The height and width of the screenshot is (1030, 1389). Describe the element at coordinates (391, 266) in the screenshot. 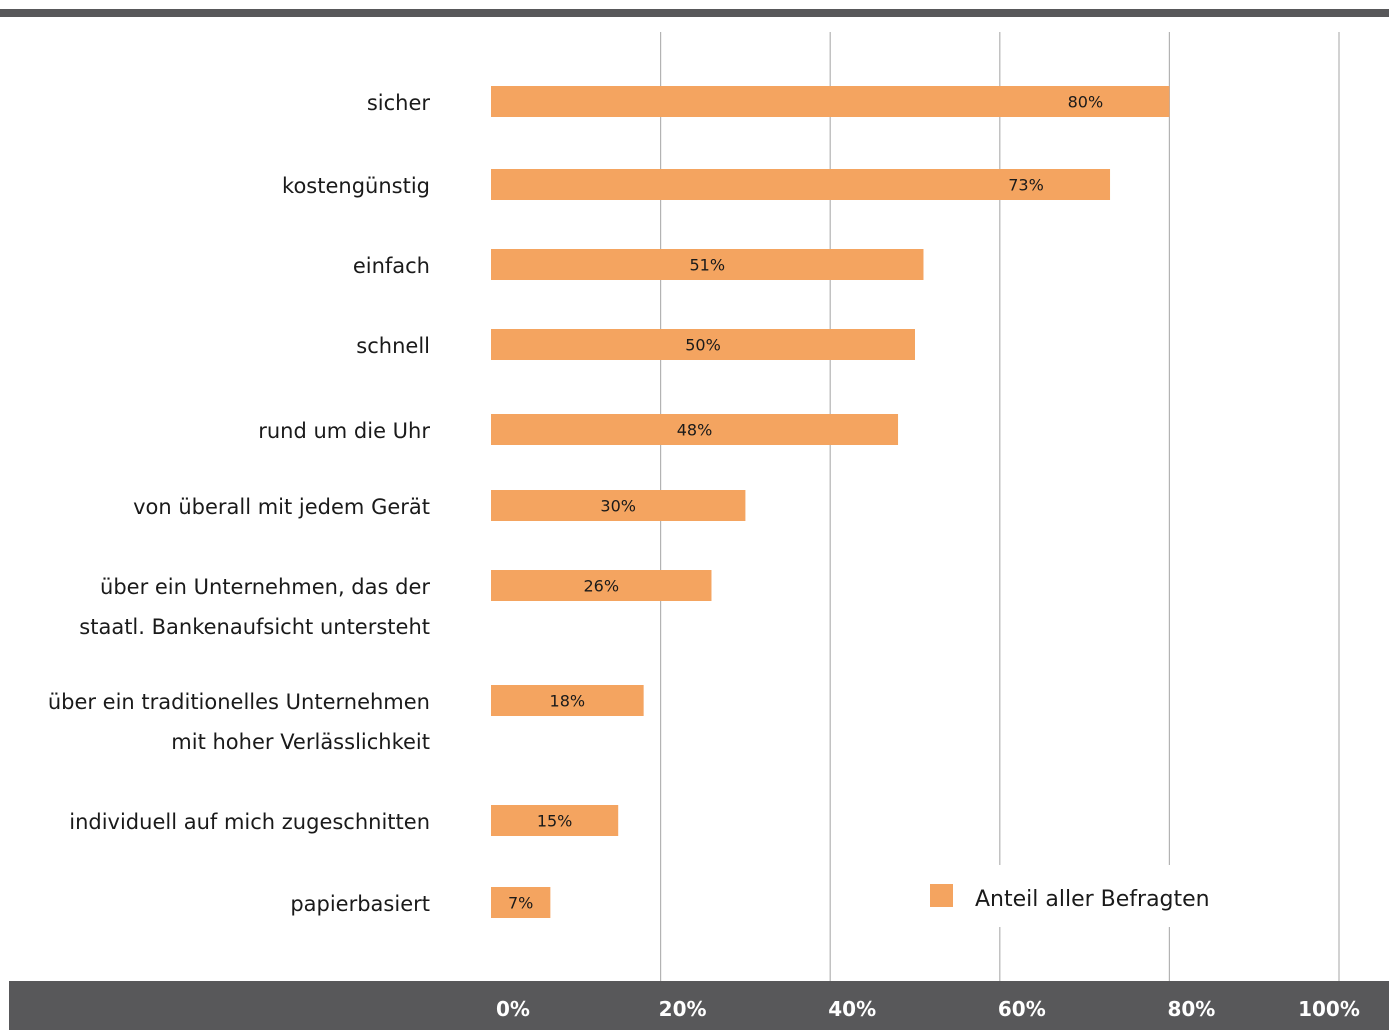

I see `category-label: einfach` at that location.